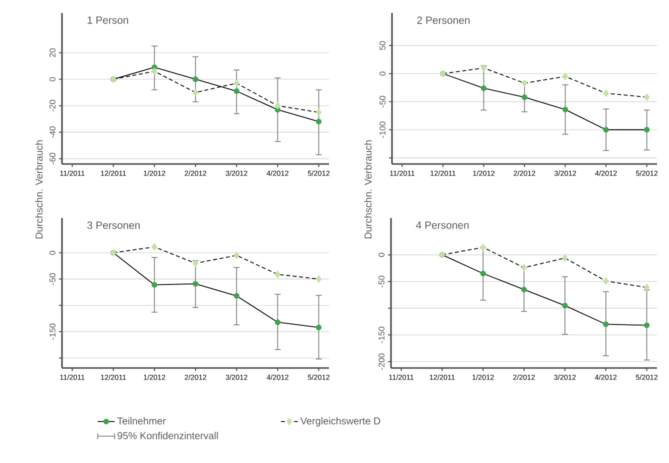 Image resolution: width=669 pixels, height=463 pixels. I want to click on text: 95% Konfidenzintervall, so click(168, 436).